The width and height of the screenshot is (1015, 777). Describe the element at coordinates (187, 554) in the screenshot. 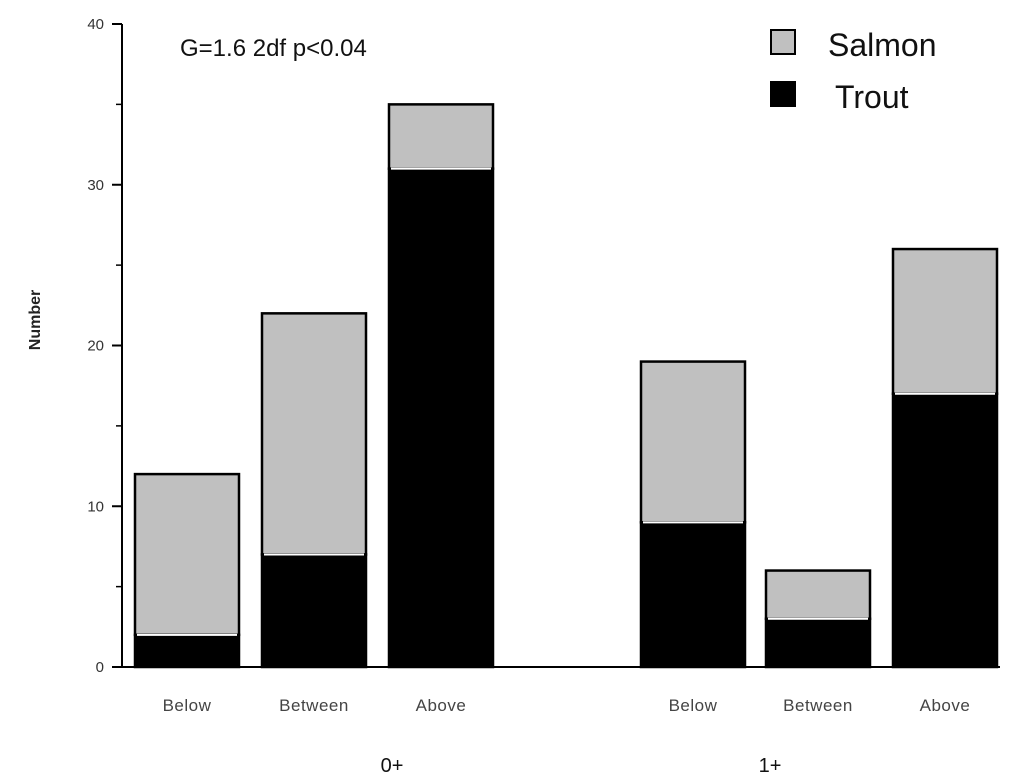

I see `bar-salmon-0+-below` at that location.